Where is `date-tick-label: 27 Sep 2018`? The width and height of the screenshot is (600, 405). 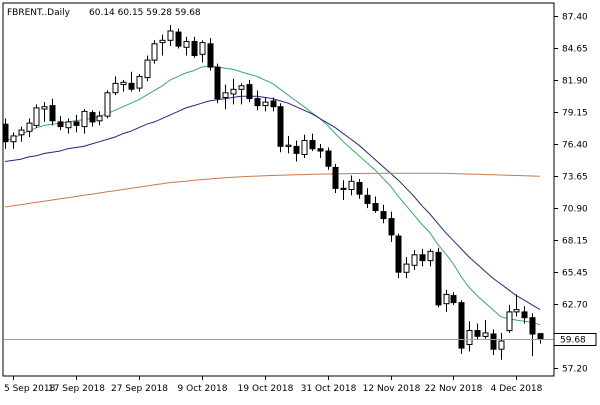 date-tick-label: 27 Sep 2018 is located at coordinates (139, 389).